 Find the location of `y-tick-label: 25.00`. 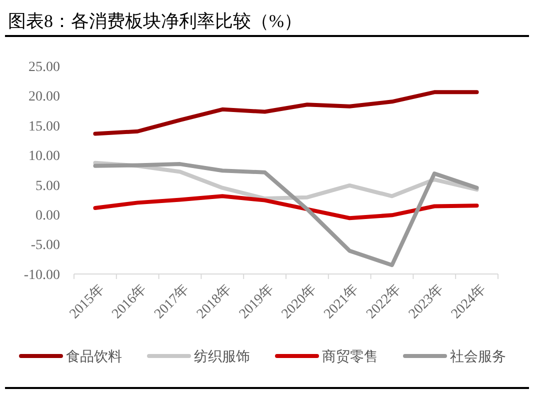

y-tick-label: 25.00 is located at coordinates (44, 67).